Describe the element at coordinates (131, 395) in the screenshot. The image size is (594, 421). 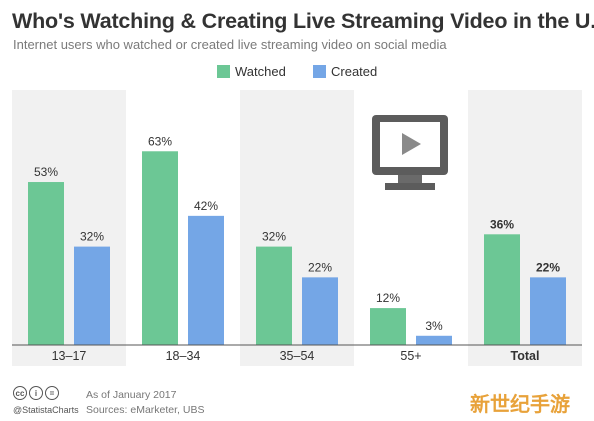
I see `as-of-date: As of January 2017` at that location.